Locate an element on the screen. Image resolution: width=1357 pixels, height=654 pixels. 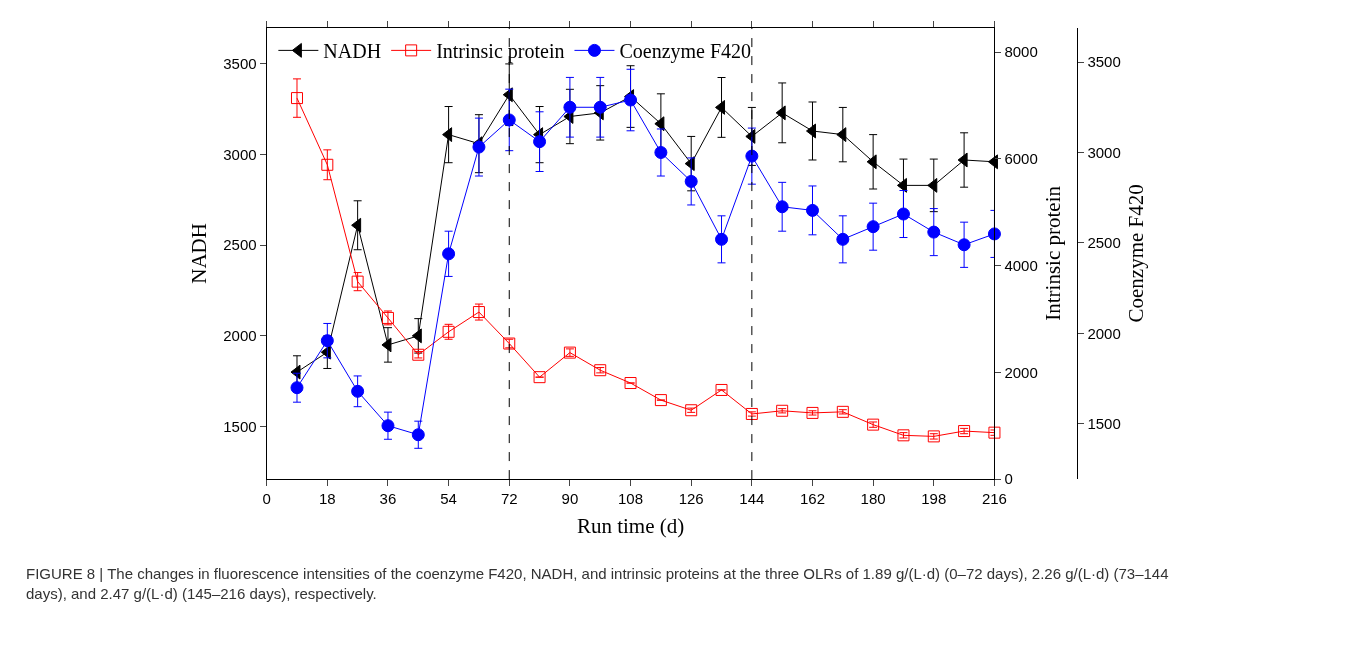
x-tick-label: 90 is located at coordinates (570, 499).